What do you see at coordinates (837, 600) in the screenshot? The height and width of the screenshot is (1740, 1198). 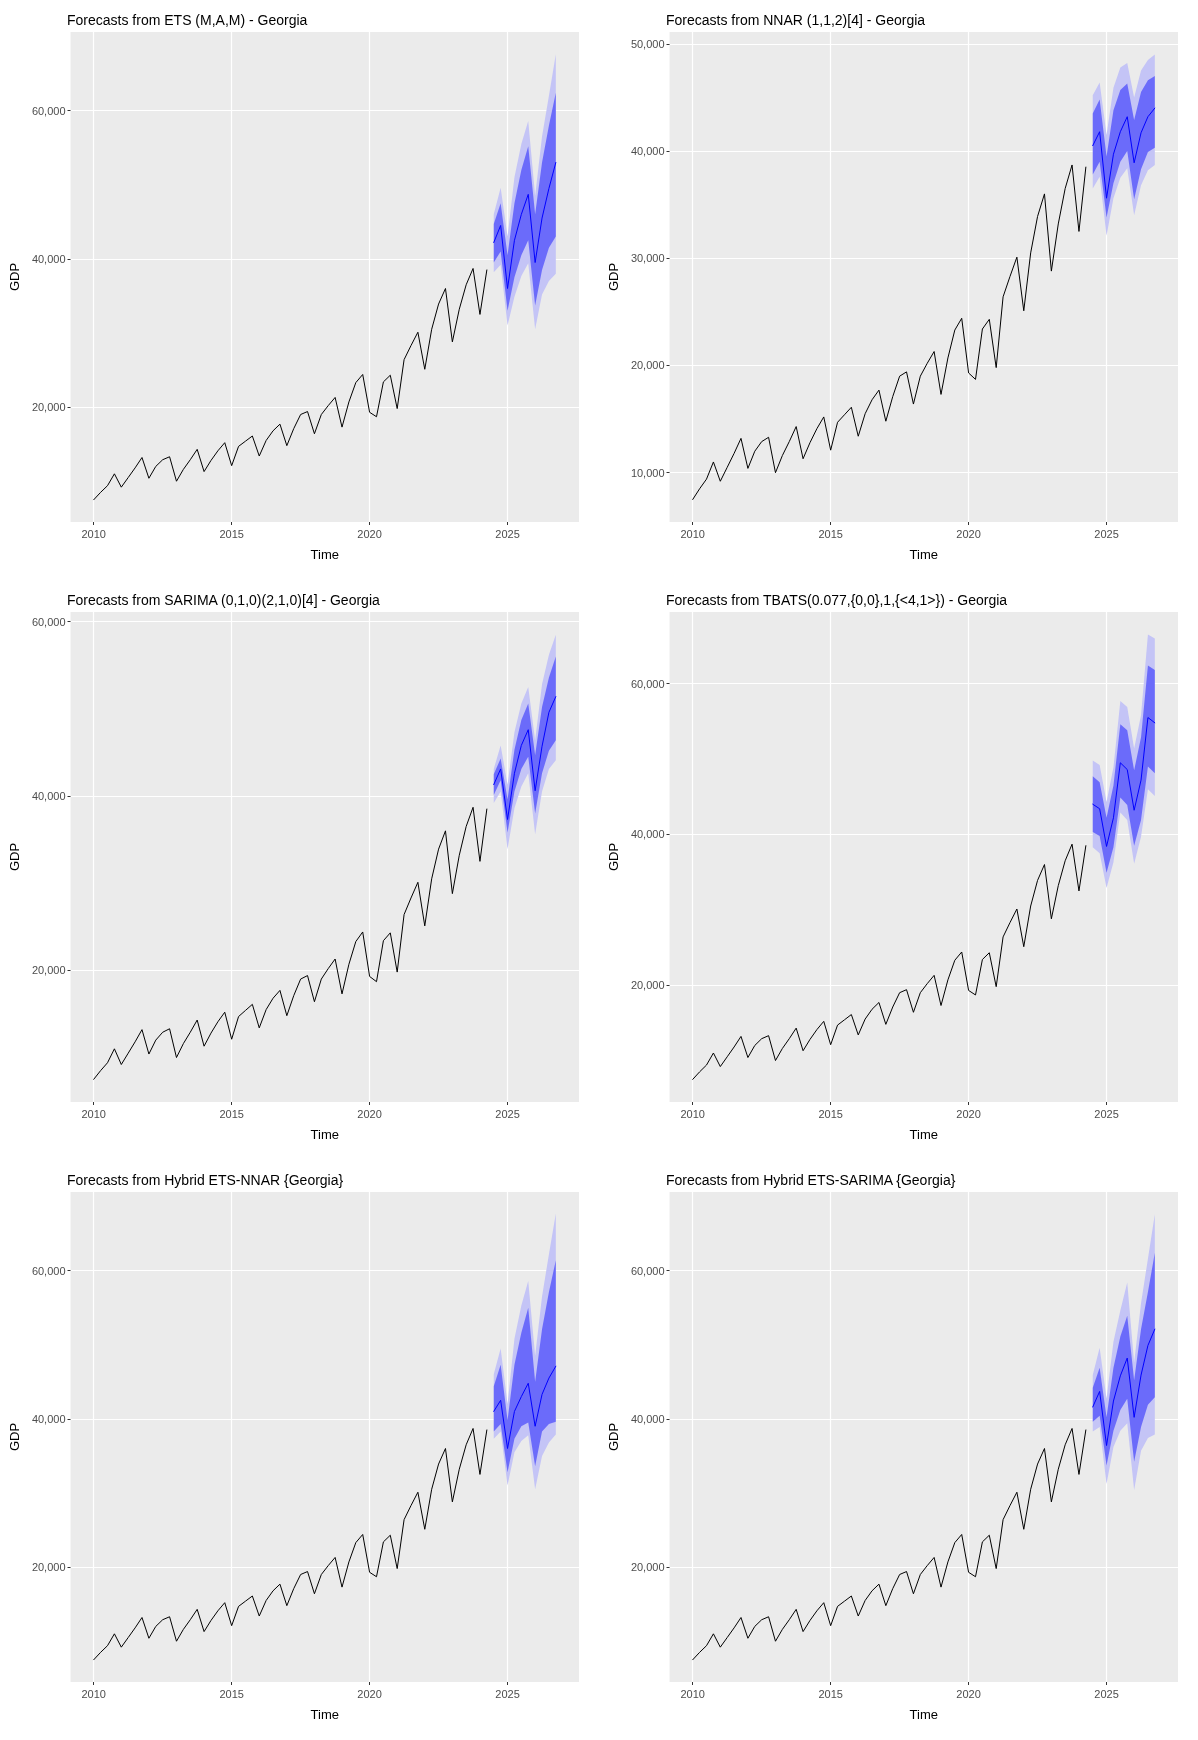 I see `chart-title: Forecasts from TBATS(0.077,{0,0},1,{<4,1>}) - Georgia` at bounding box center [837, 600].